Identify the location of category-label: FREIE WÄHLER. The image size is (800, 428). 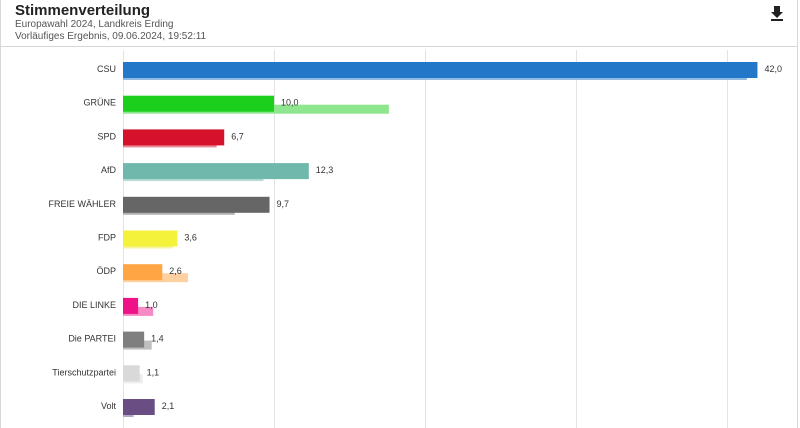
(82, 204).